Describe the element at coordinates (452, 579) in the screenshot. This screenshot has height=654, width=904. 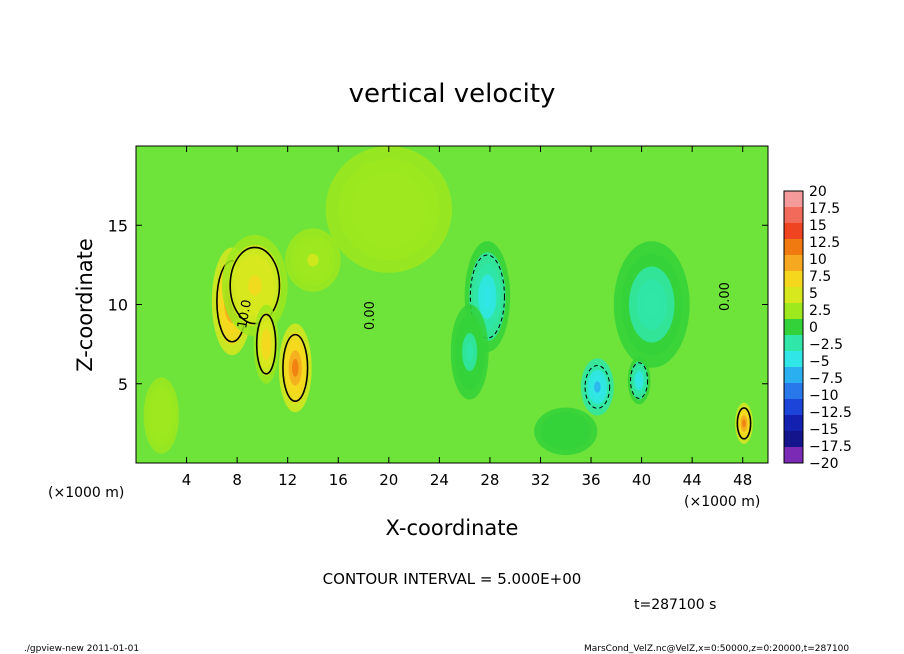
I see `contour-interval-text: CONTOUR INTERVAL = 5.000E+00` at that location.